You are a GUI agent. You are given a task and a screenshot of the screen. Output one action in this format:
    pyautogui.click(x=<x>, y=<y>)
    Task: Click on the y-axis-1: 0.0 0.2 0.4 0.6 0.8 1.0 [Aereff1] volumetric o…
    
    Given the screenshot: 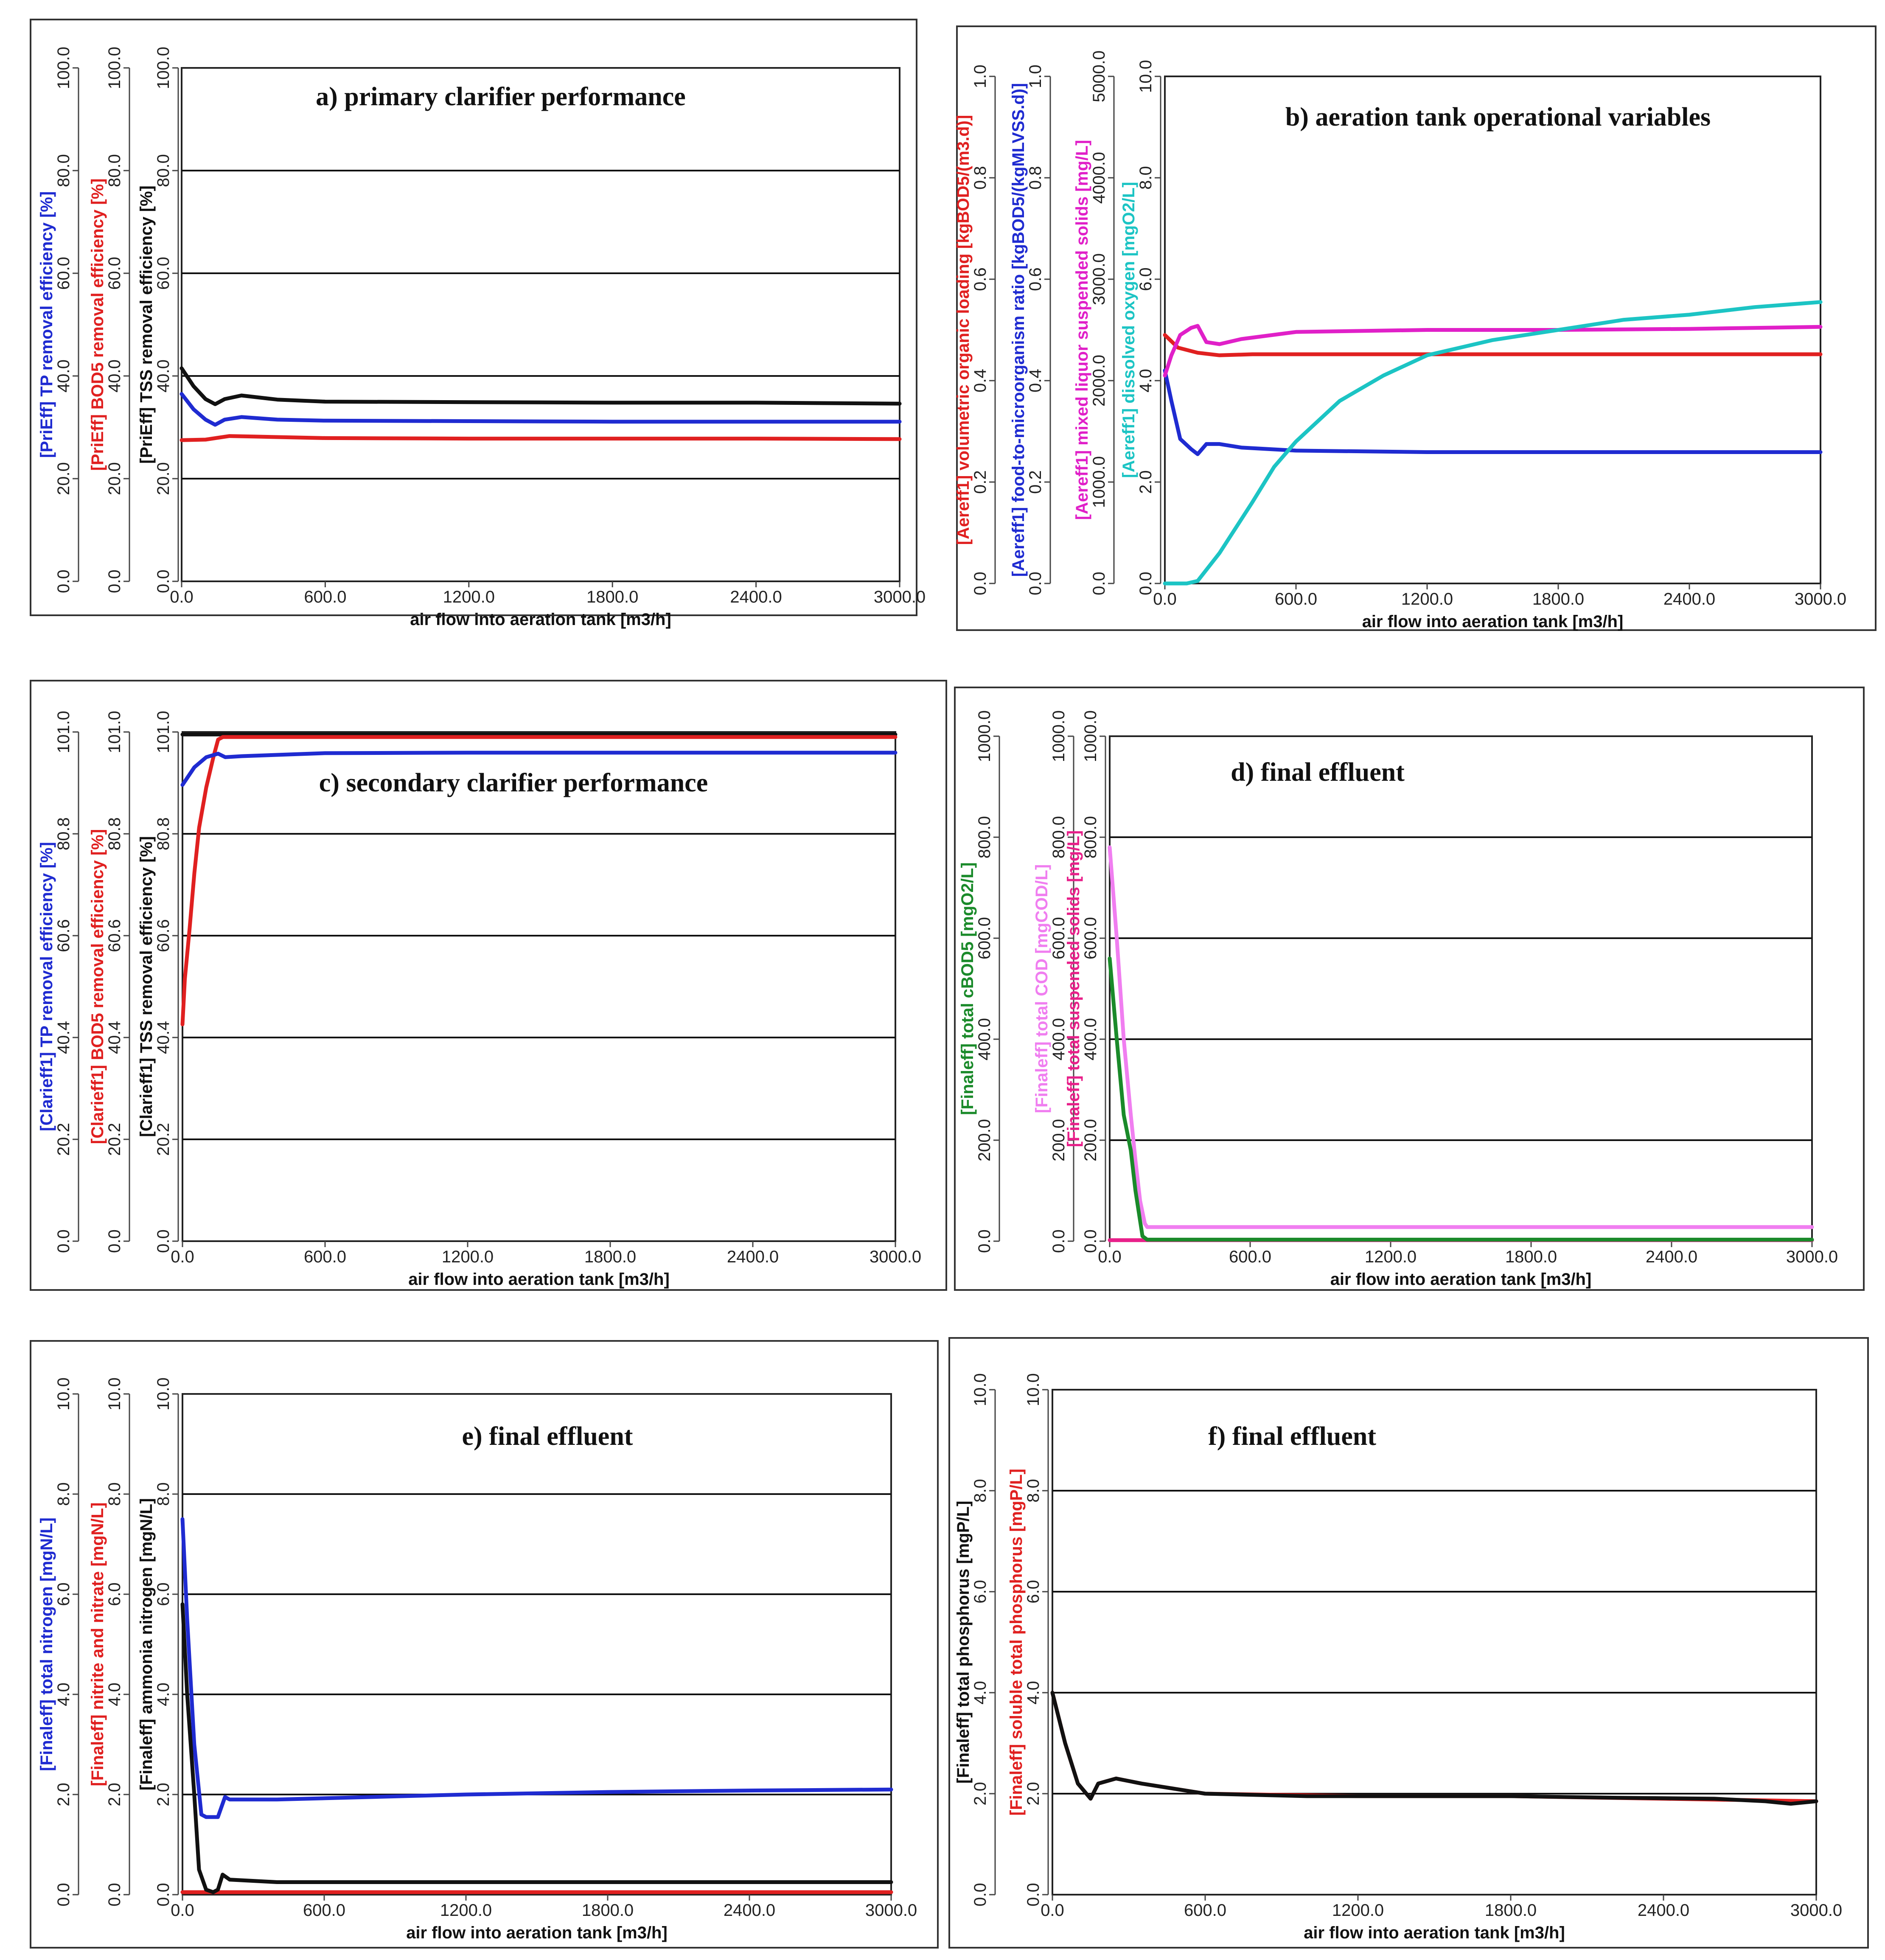 What is the action you would take?
    pyautogui.click(x=975, y=329)
    